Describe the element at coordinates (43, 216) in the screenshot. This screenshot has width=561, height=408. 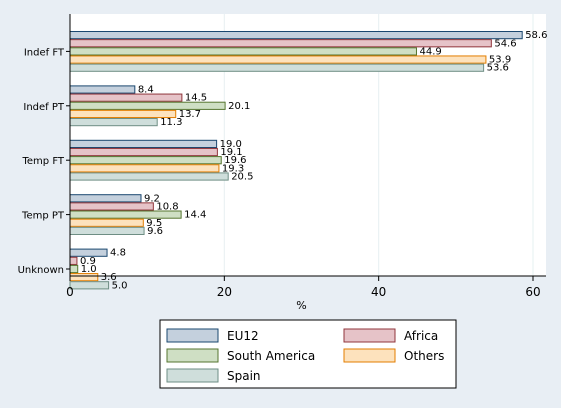
I see `y-tick-label: Temp PT` at that location.